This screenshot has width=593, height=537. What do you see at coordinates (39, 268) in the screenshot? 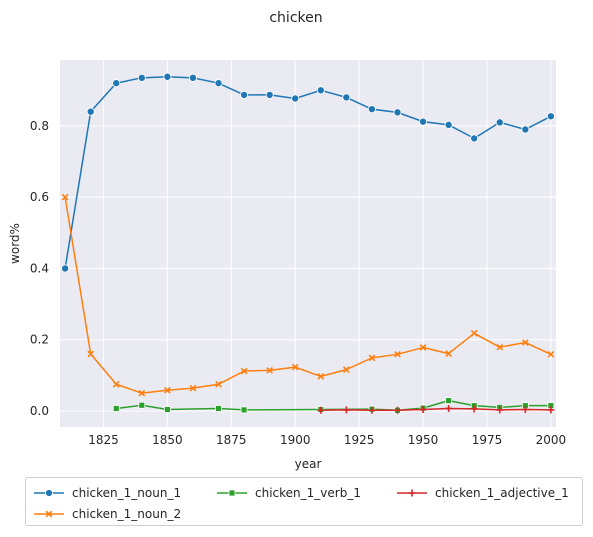
I see `y-tick-label: 0.4` at bounding box center [39, 268].